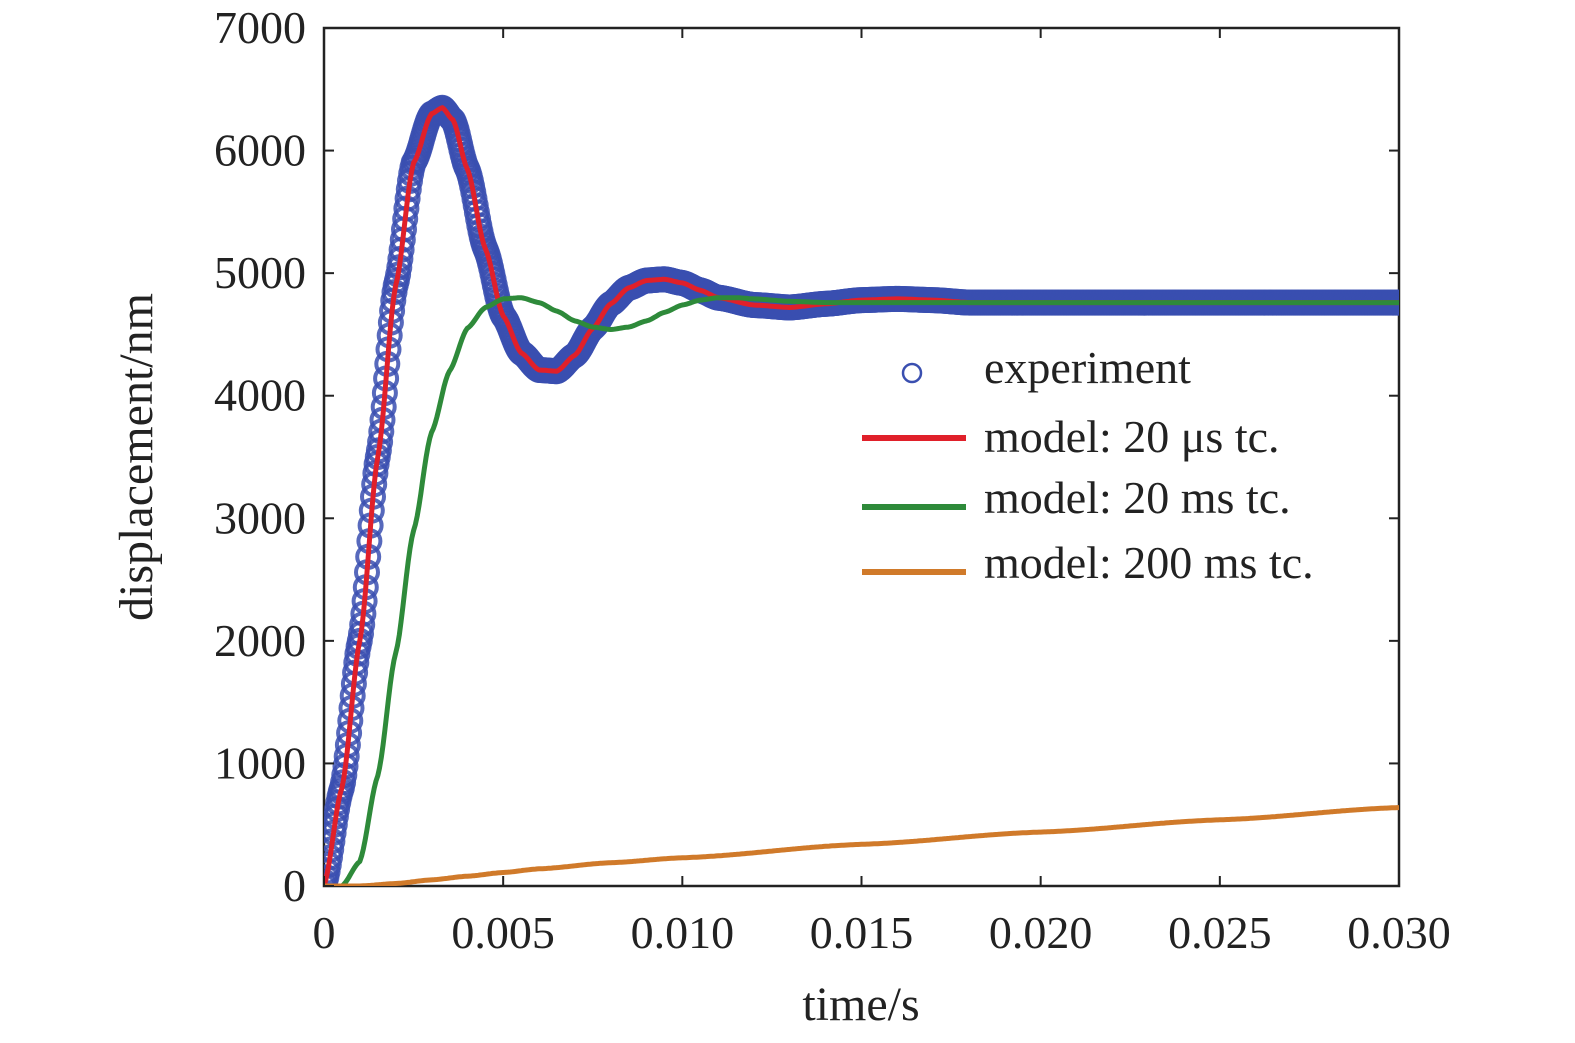  I want to click on x-tick-label: 0.020, so click(1041, 932).